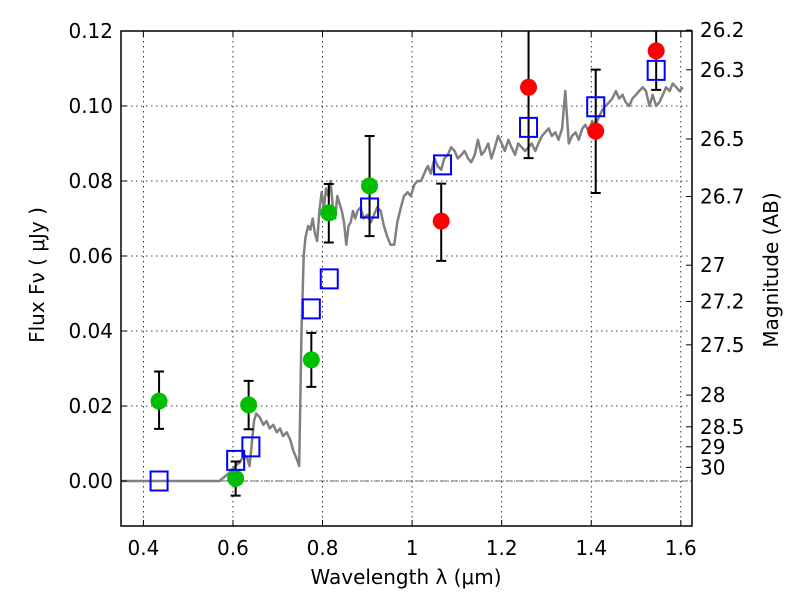 The width and height of the screenshot is (800, 604). I want to click on right-tick-label: 27.5, so click(722, 345).